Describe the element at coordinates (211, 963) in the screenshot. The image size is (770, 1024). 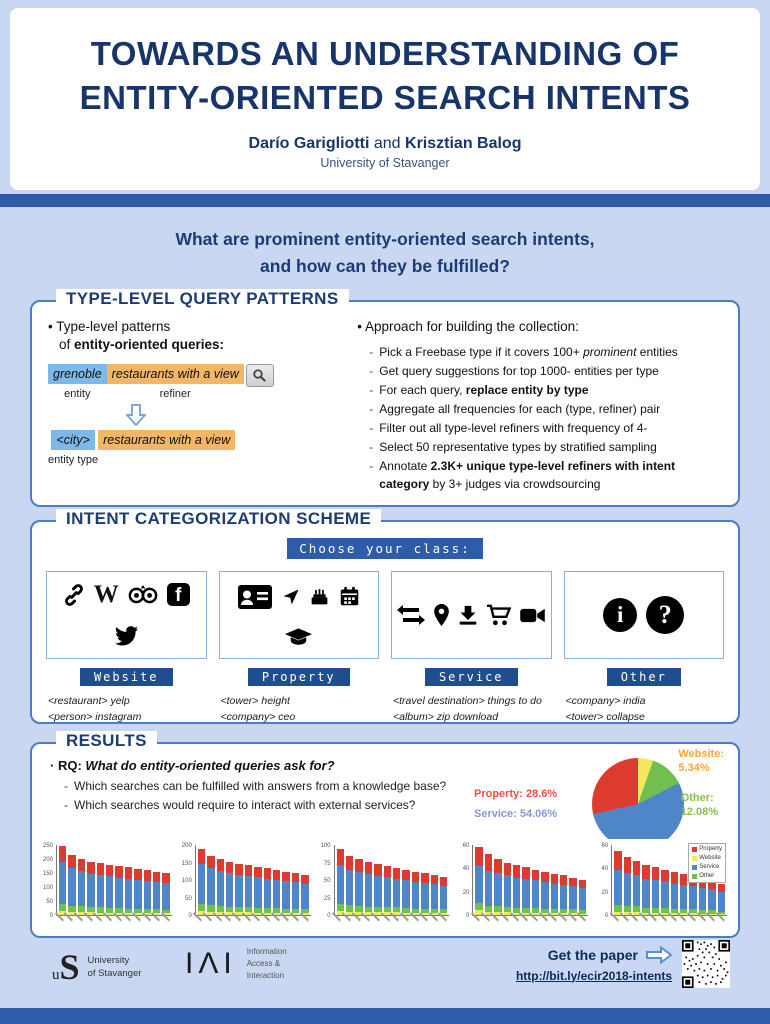
I see `iai-logo: IΛI` at that location.